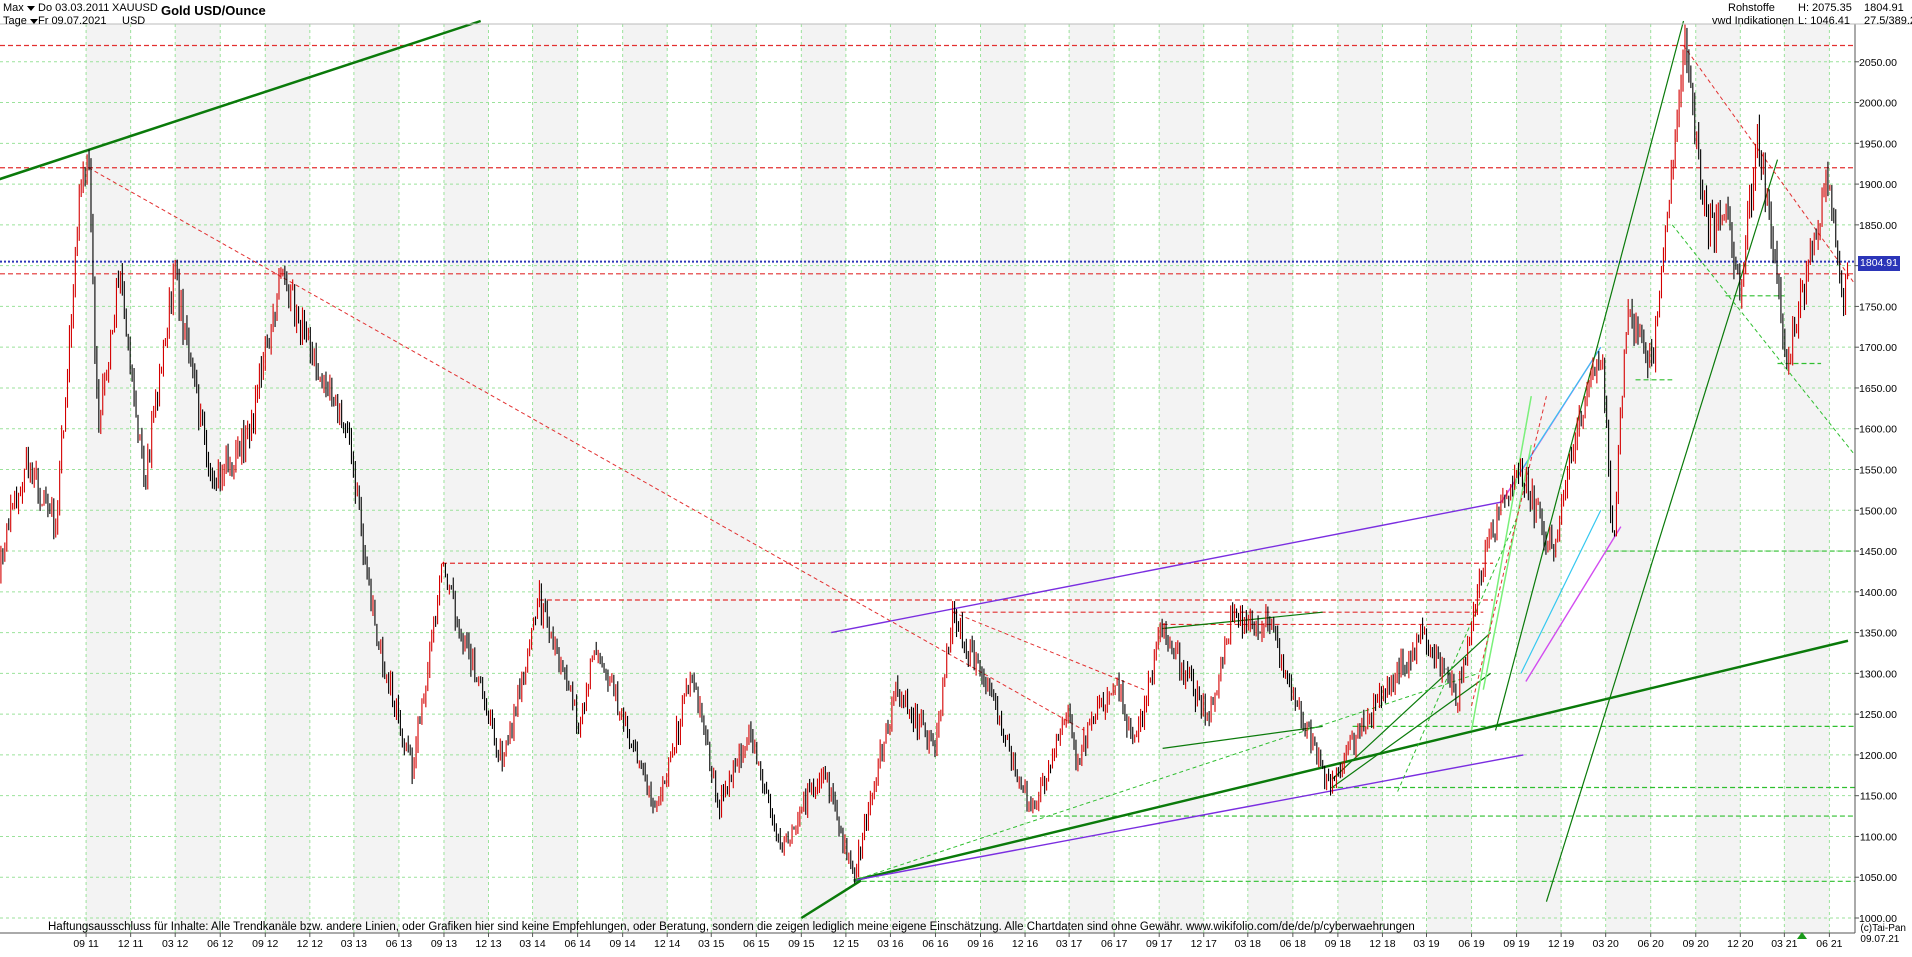  Describe the element at coordinates (175, 944) in the screenshot. I see `x-tick-label: 03 12` at that location.